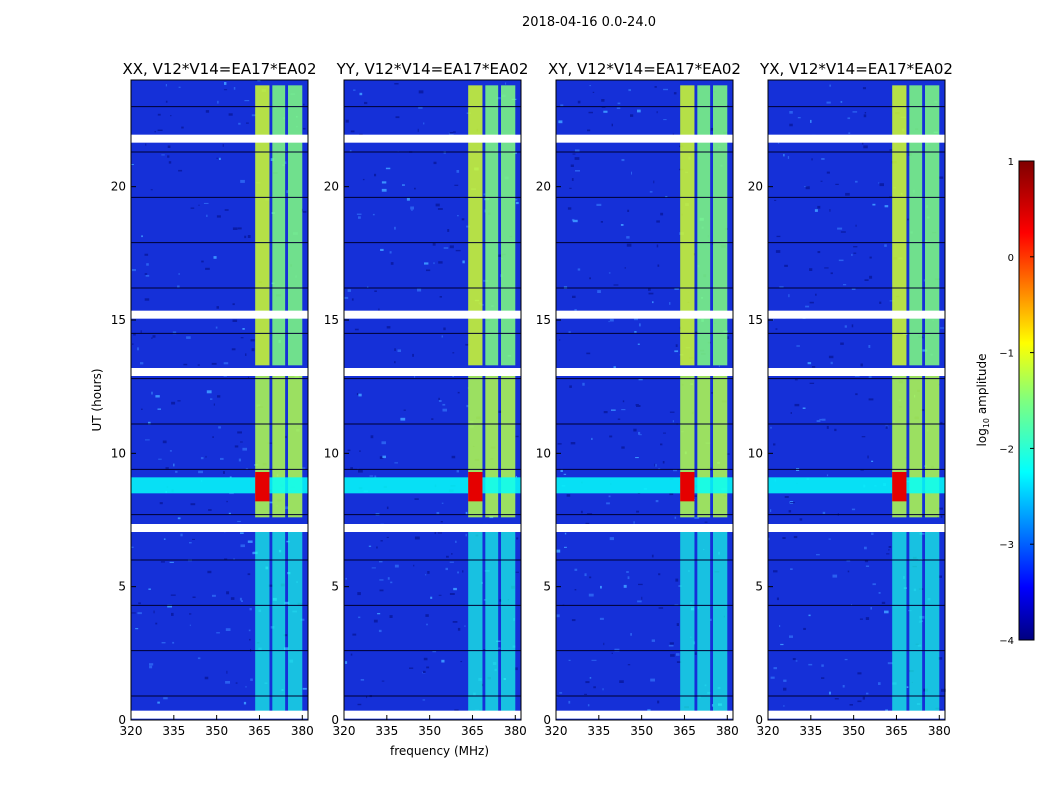 This screenshot has height=800, width=1050. I want to click on heatmap-noise, so click(431, 399).